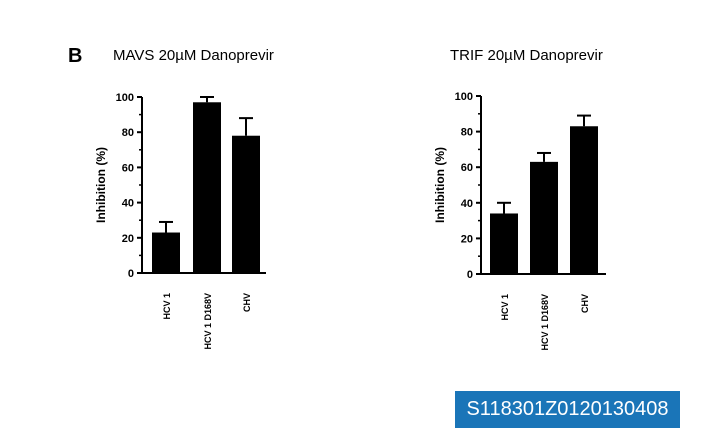 This screenshot has height=448, width=701. What do you see at coordinates (567, 409) in the screenshot?
I see `id-label: S118301Z0120130408` at bounding box center [567, 409].